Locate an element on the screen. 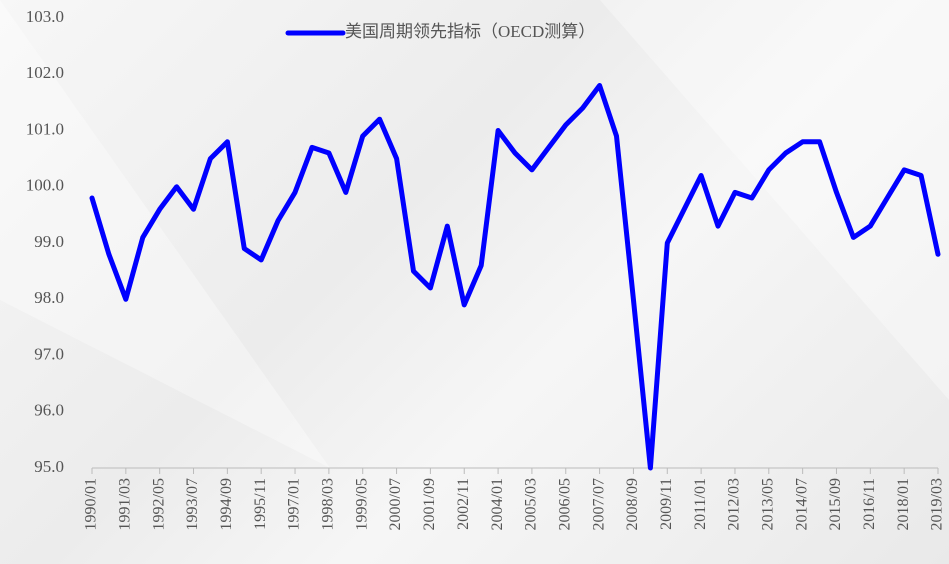 Image resolution: width=949 pixels, height=564 pixels. x-tick-label: 1994/09 is located at coordinates (226, 504).